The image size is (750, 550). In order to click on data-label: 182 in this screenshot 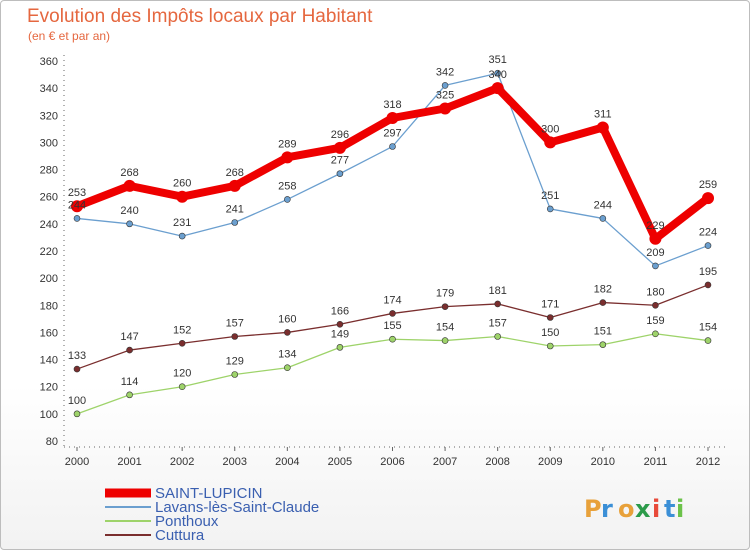, I will do `click(603, 290)`.